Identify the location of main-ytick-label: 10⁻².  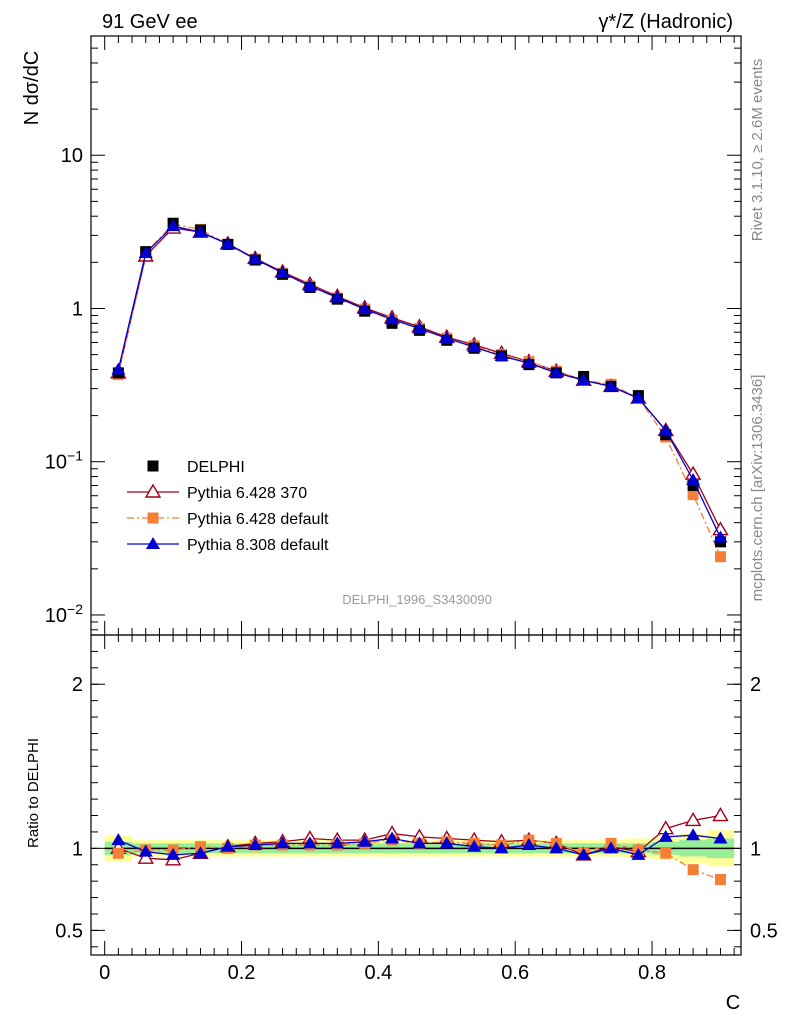
(64, 614).